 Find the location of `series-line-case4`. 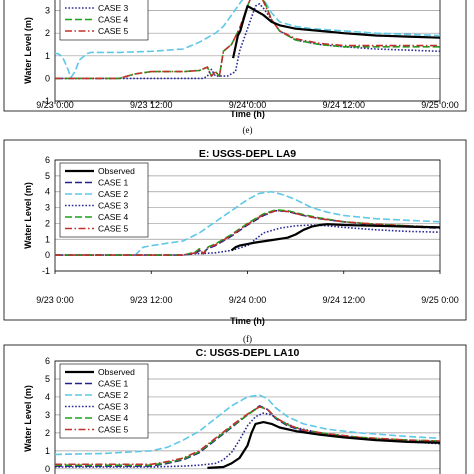

series-line-case4 is located at coordinates (247, 40).